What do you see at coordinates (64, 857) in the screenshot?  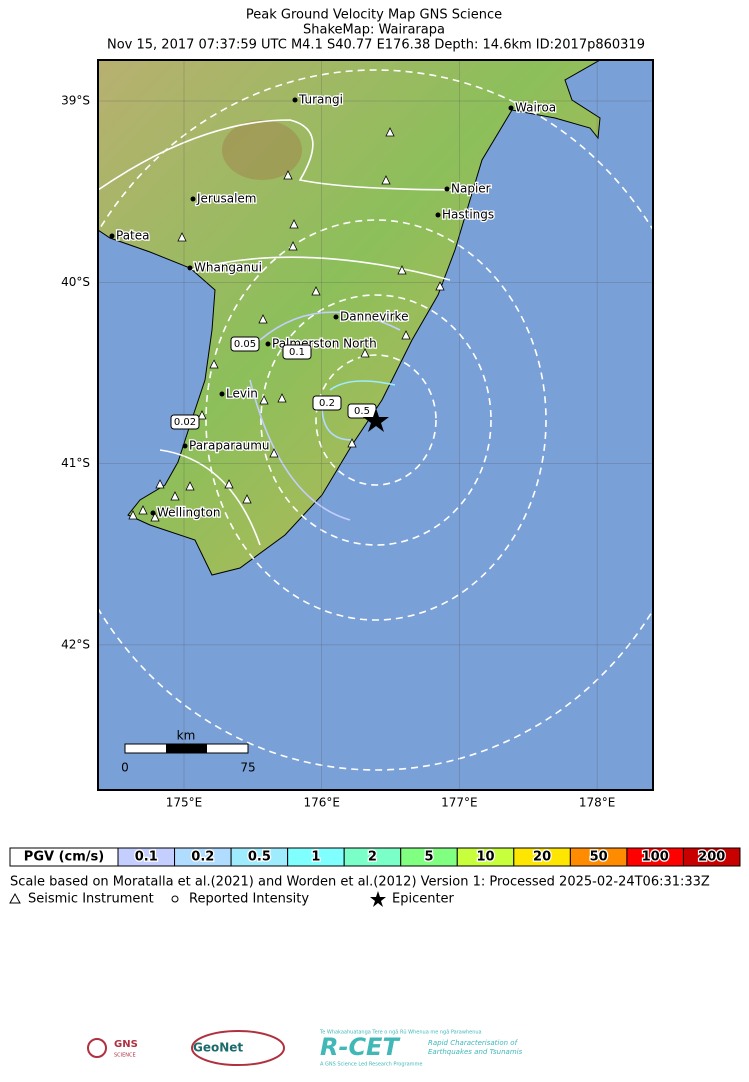 I see `legend-title: PGV (cm/s)` at bounding box center [64, 857].